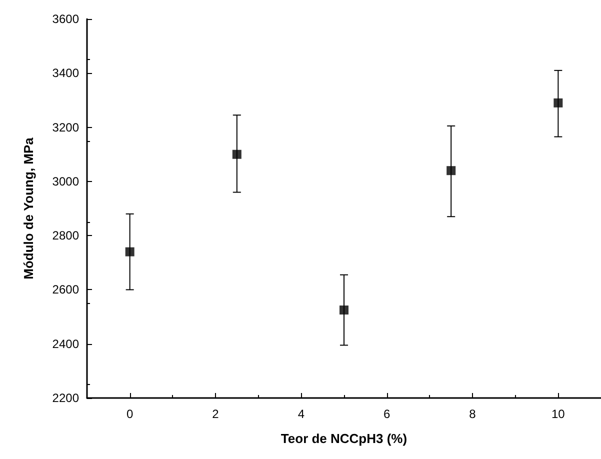  Describe the element at coordinates (66, 181) in the screenshot. I see `y-tick-label: 3000` at that location.